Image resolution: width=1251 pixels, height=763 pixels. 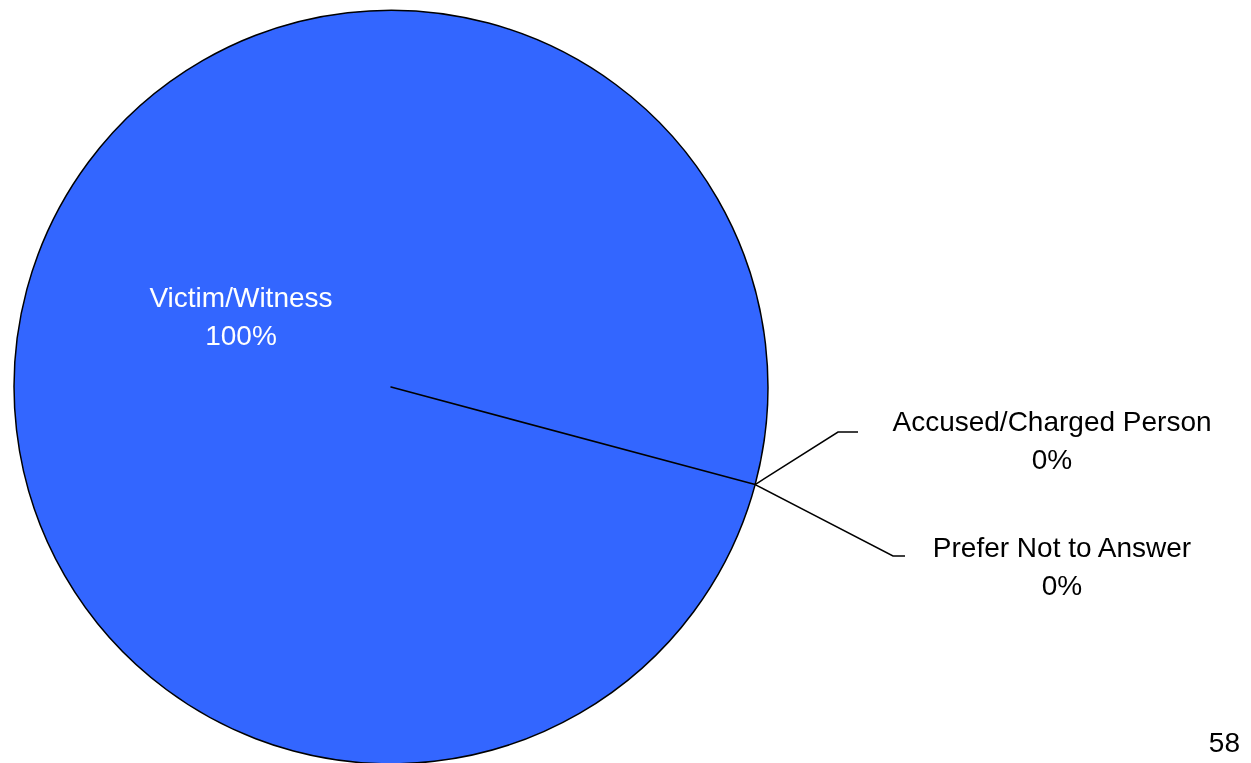 What do you see at coordinates (1062, 548) in the screenshot?
I see `category-label: Prefer Not to Answer` at bounding box center [1062, 548].